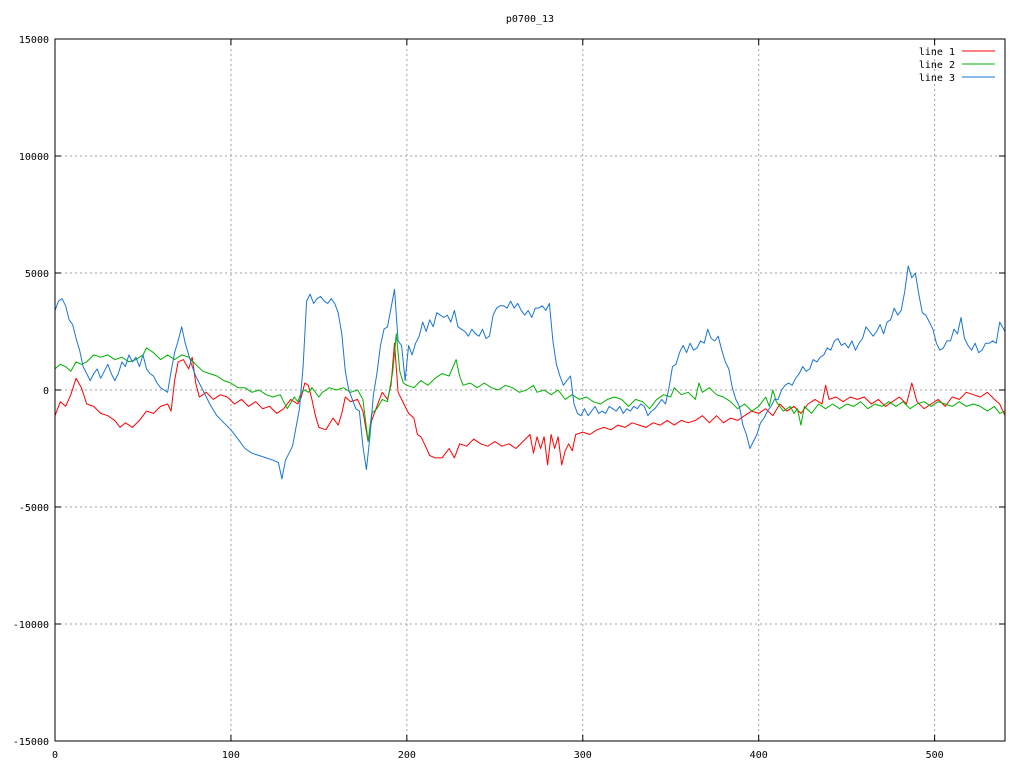  Describe the element at coordinates (34, 40) in the screenshot. I see `y-tick-label: 15000` at that location.